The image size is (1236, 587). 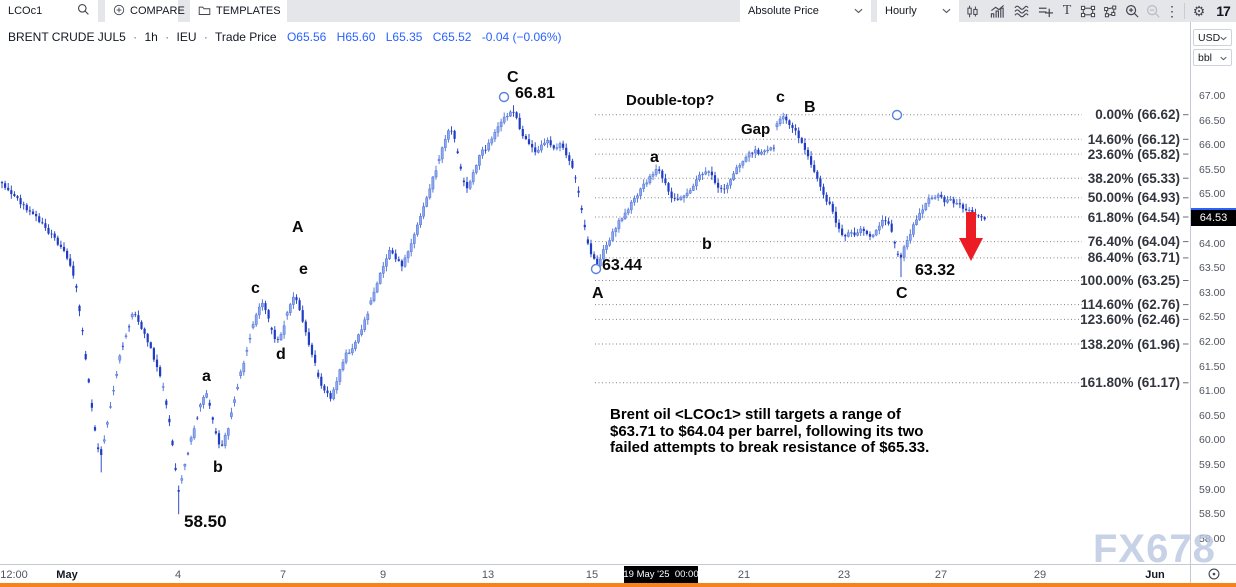 What do you see at coordinates (1212, 366) in the screenshot?
I see `price-tick: 61.50` at bounding box center [1212, 366].